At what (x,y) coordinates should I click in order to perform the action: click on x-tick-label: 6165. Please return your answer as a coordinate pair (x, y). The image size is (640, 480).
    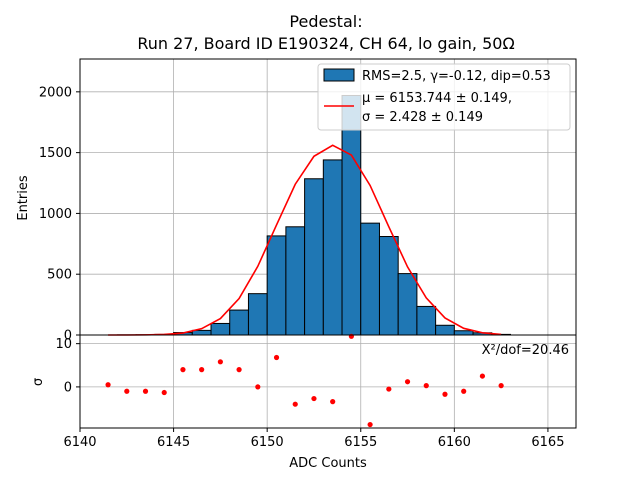
    Looking at the image, I should click on (547, 442).